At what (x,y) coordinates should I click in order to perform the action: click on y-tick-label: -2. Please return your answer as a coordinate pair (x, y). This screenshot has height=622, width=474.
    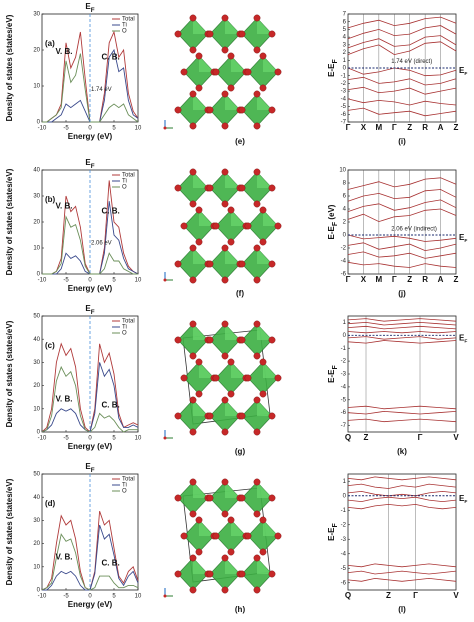
    Looking at the image, I should click on (344, 84).